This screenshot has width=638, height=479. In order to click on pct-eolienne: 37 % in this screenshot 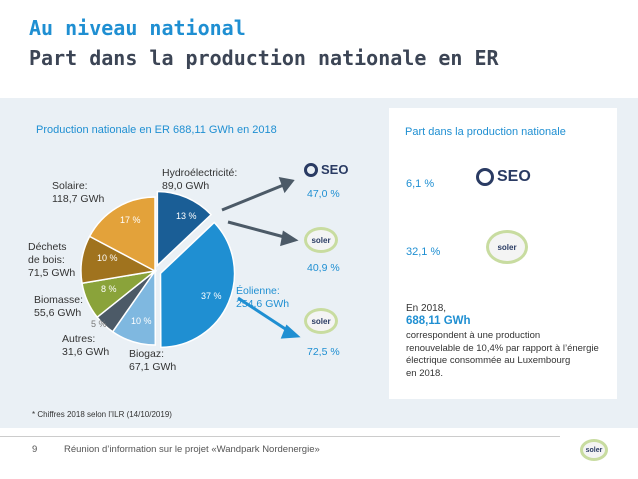, I will do `click(211, 296)`.